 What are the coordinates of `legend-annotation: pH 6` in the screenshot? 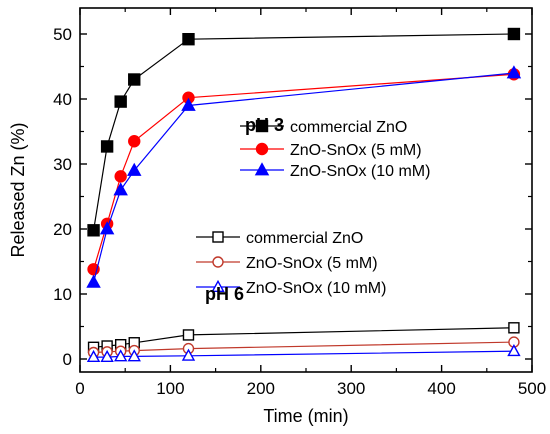 It's located at (224, 294).